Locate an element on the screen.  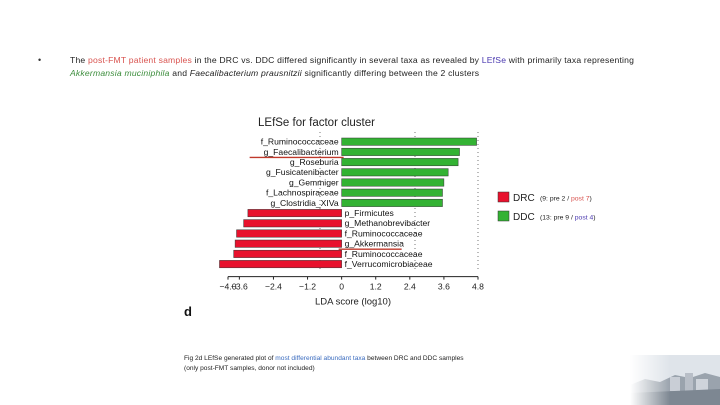
summary-segment: LEfSe is located at coordinates (494, 60).